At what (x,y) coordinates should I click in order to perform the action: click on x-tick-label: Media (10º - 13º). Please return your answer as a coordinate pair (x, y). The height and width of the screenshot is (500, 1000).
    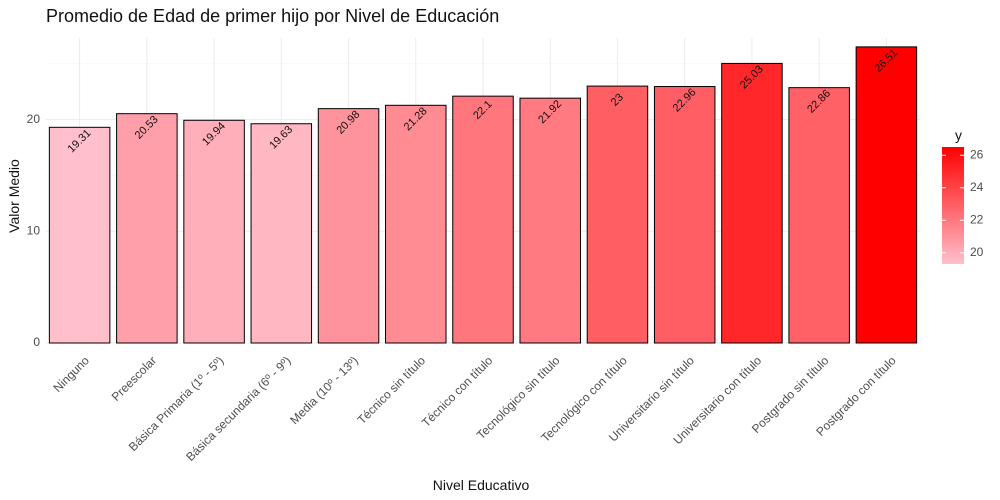
    Looking at the image, I should click on (324, 390).